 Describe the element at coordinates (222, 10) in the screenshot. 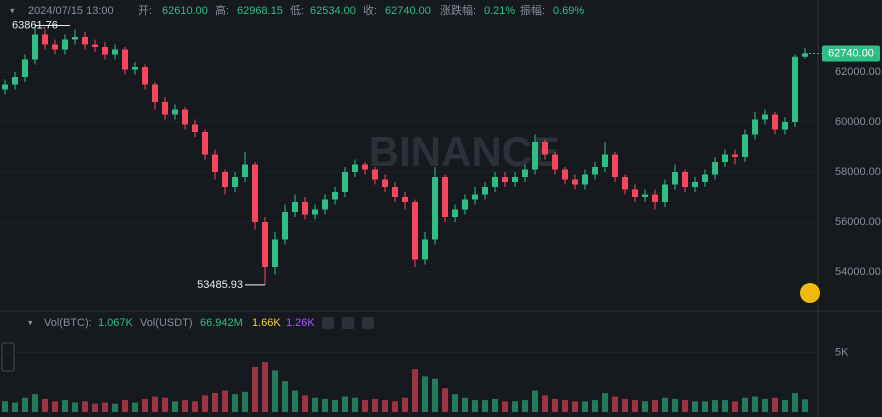

I see `label: 高:` at that location.